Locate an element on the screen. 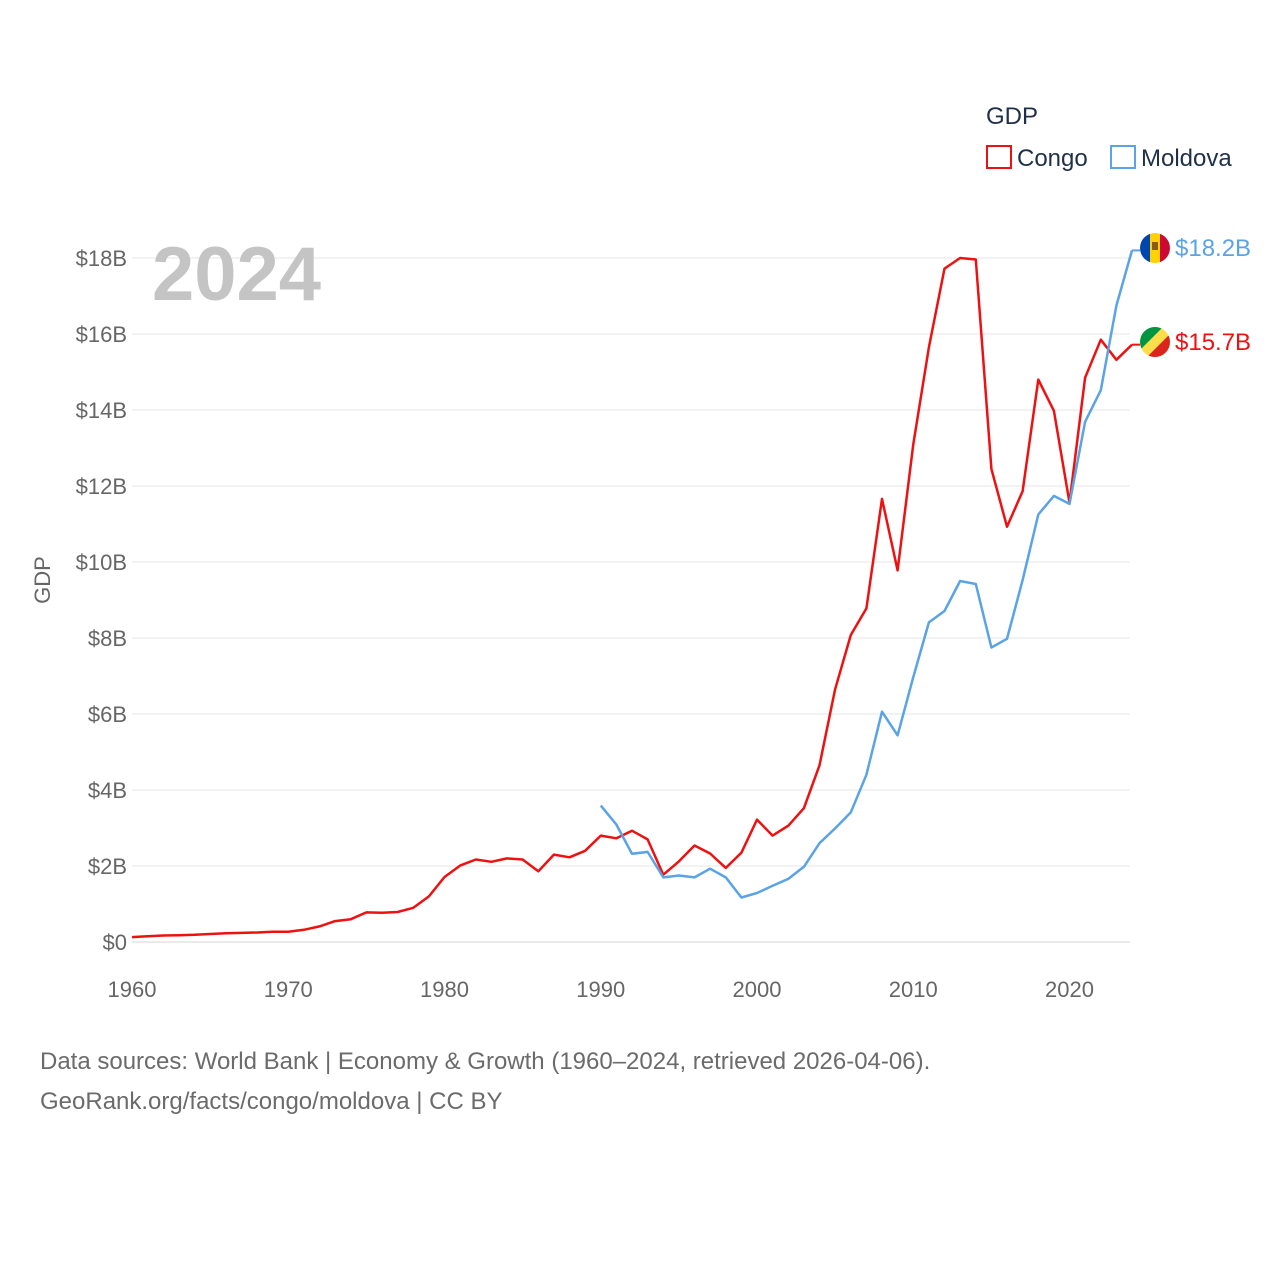 The image size is (1280, 1280). y-tick-label: $16B is located at coordinates (101, 334).